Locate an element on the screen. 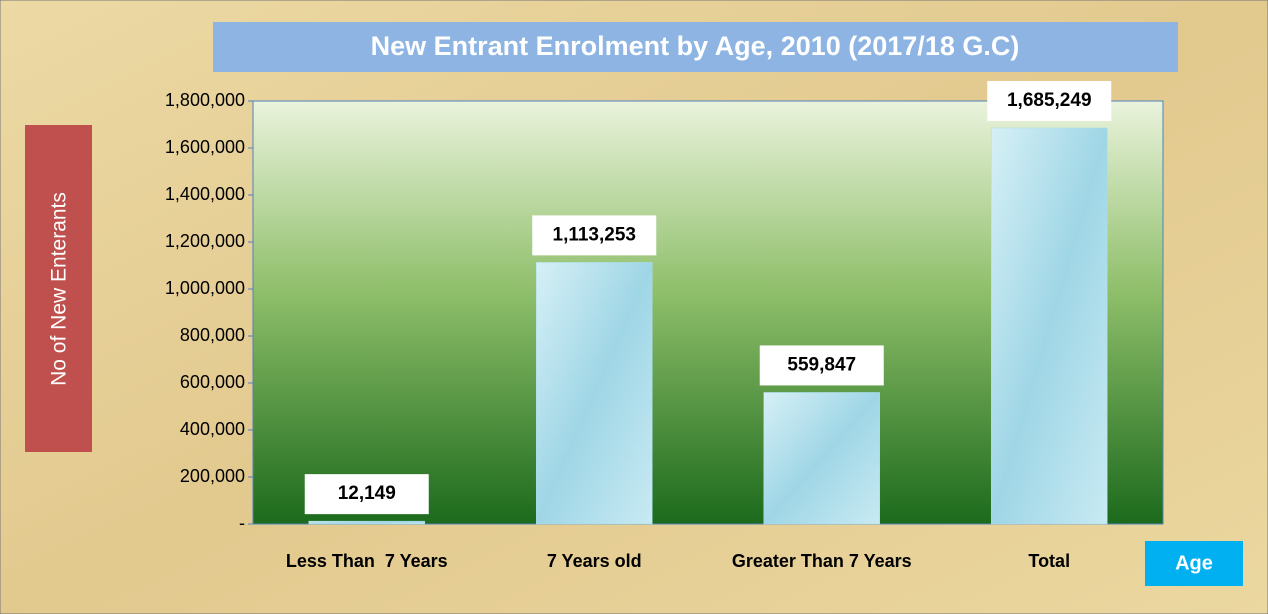 The image size is (1268, 614). x-tick-label: 7 Years old is located at coordinates (594, 561).